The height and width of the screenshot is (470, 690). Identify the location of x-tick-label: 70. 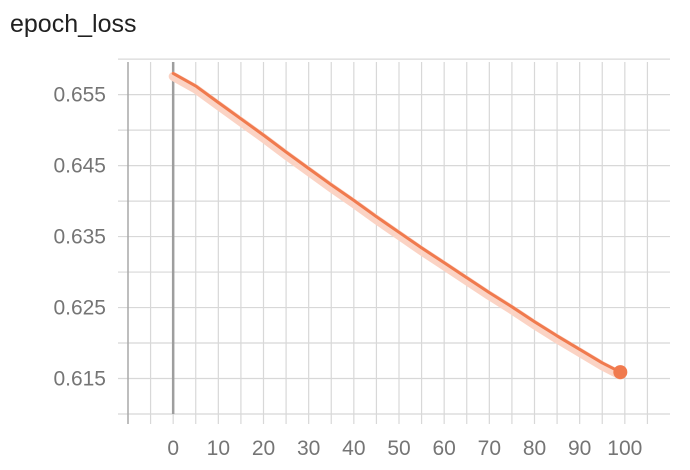
(489, 448).